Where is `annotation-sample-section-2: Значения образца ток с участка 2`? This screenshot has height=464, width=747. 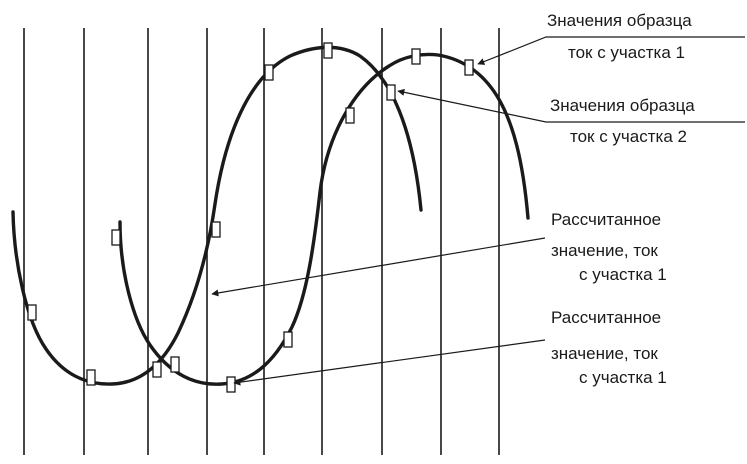
annotation-sample-section-2: Значения образца ток с участка 2 is located at coordinates (622, 121).